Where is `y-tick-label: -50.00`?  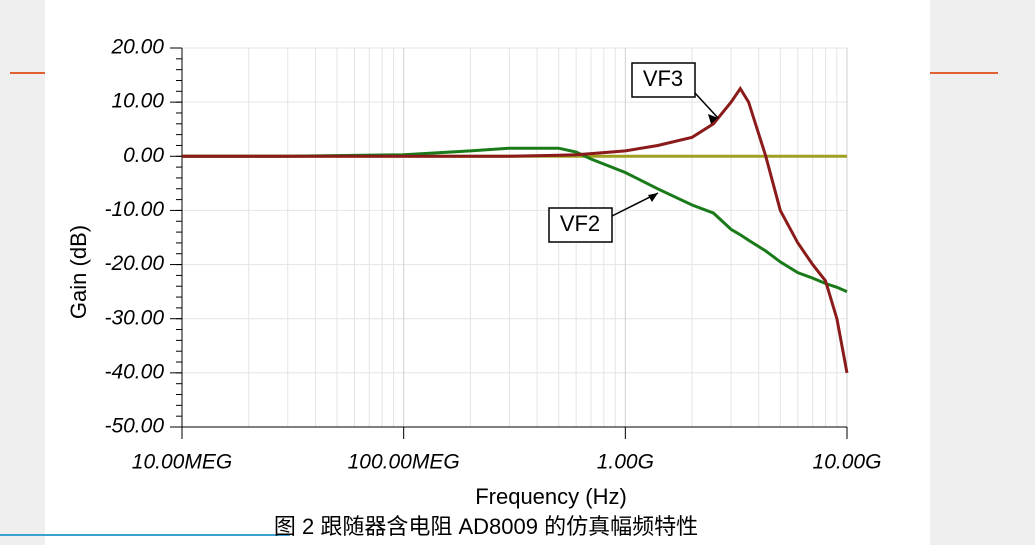 y-tick-label: -50.00 is located at coordinates (134, 426).